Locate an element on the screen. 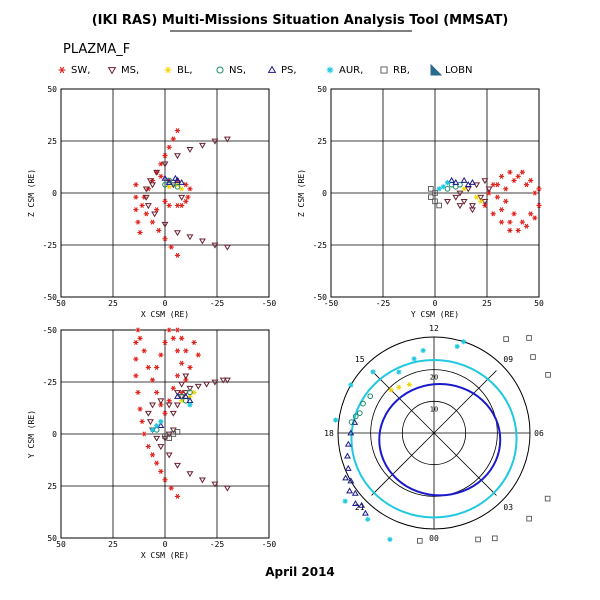 This screenshot has width=600, height=600. mlt-label: 15 is located at coordinates (360, 359).